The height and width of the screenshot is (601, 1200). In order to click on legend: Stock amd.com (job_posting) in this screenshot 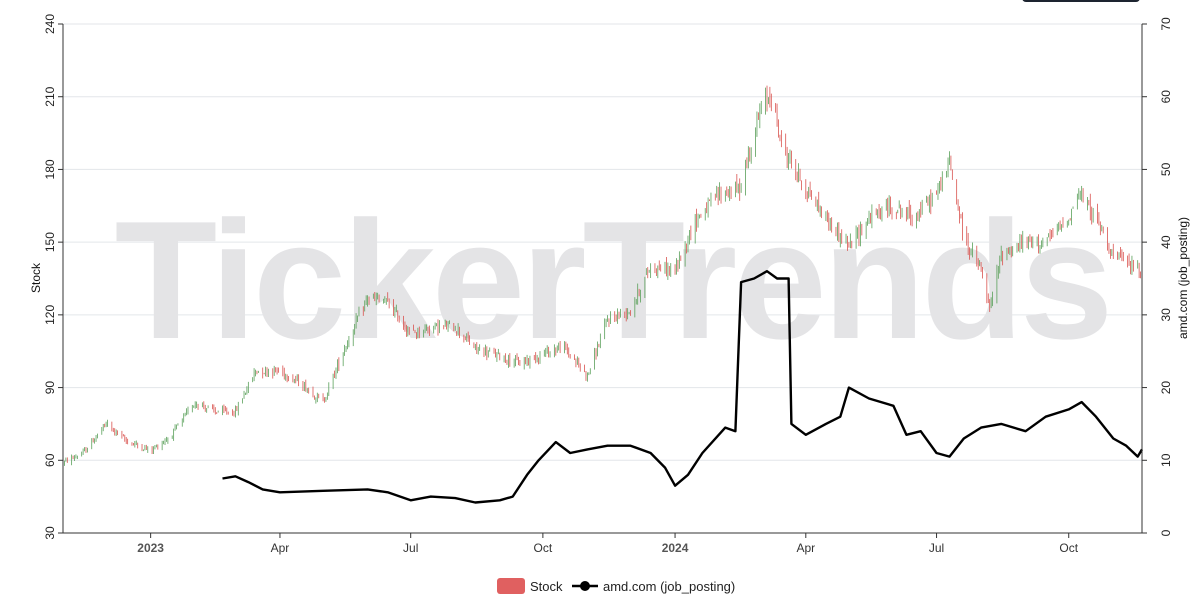, I will do `click(616, 586)`.